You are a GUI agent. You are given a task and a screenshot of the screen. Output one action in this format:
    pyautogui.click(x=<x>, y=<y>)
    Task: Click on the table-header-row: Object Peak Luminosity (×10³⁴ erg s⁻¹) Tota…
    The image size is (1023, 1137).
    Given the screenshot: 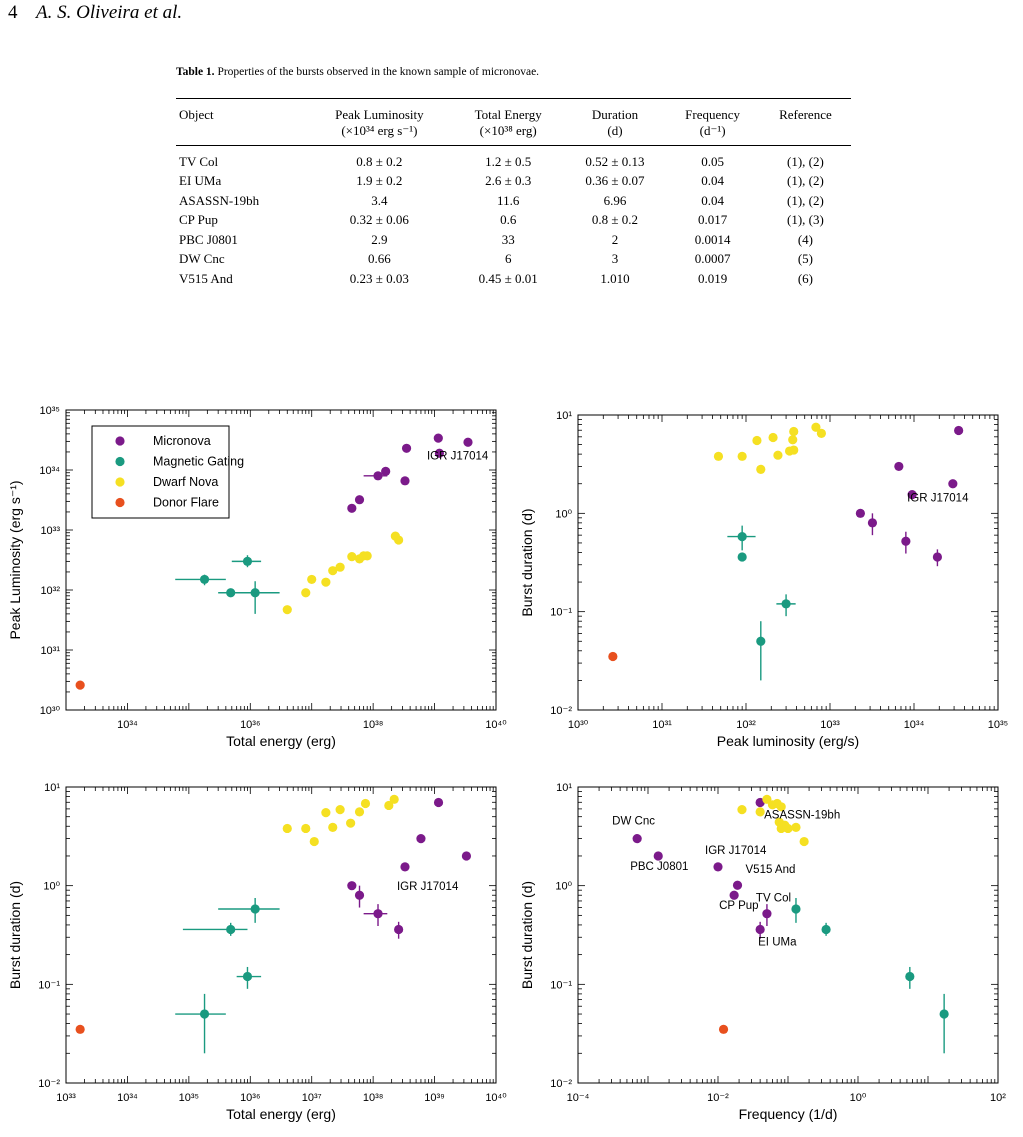 What is the action you would take?
    pyautogui.click(x=513, y=122)
    